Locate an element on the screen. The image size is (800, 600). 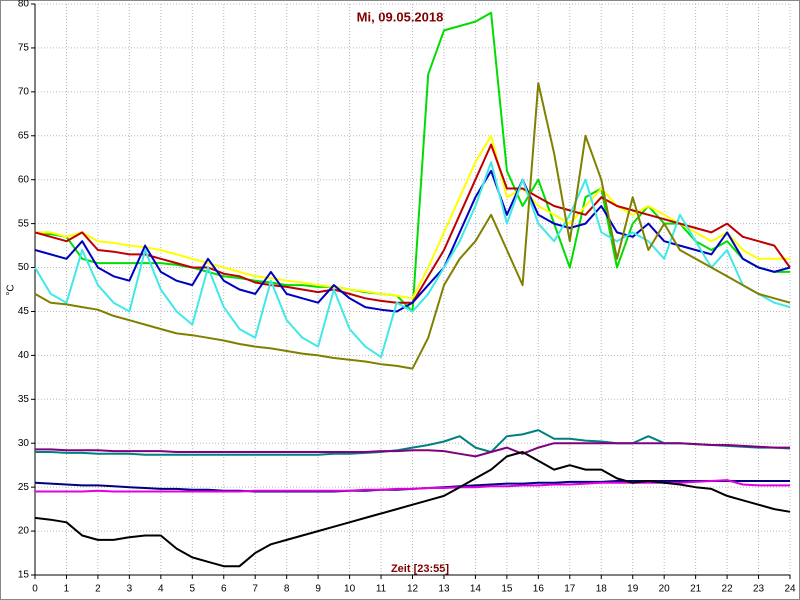
x-tick-label: 10 is located at coordinates (350, 589).